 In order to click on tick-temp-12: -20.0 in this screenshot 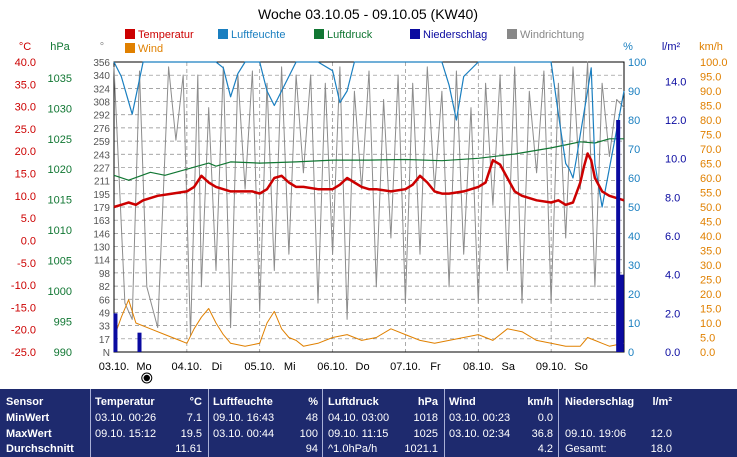, I will do `click(23, 331)`.